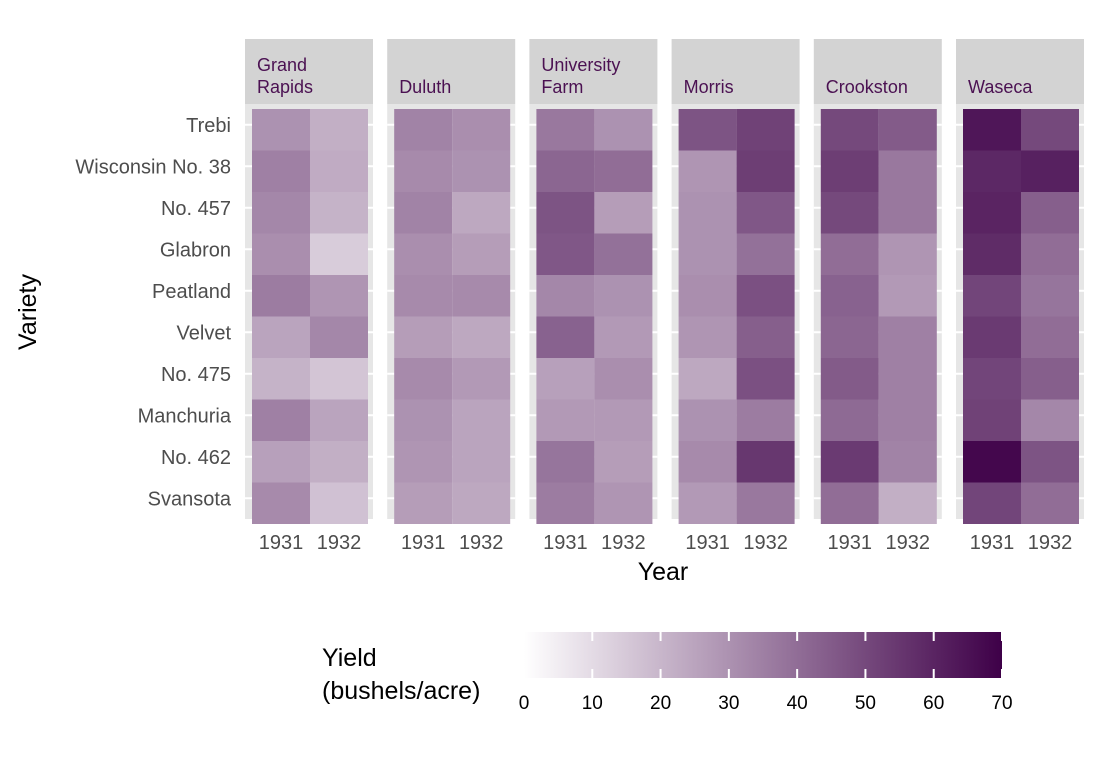 This screenshot has width=1096, height=768. I want to click on facet-strip-label-line: Grand, so click(282, 65).